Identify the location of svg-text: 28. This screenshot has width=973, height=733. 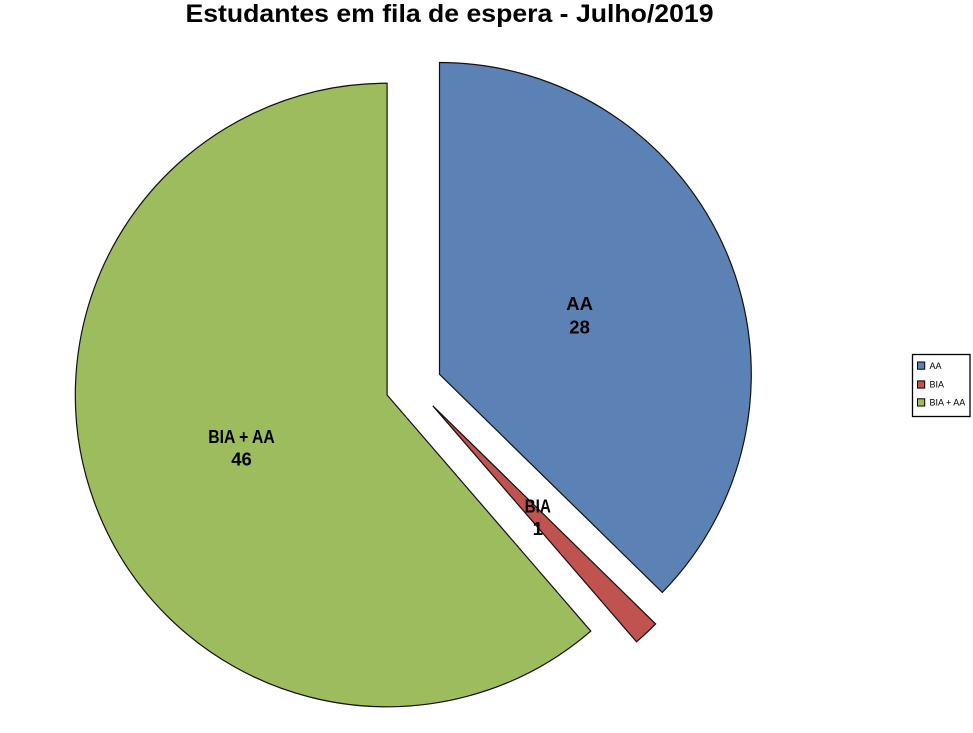
(579, 326).